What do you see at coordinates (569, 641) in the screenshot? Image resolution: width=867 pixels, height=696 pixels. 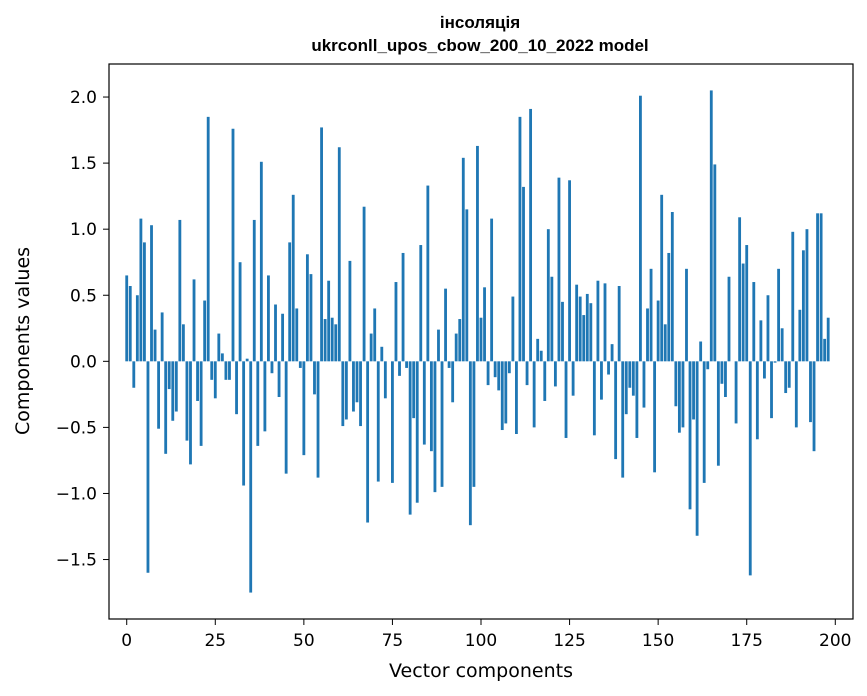 I see `x-tick-label: 125` at bounding box center [569, 641].